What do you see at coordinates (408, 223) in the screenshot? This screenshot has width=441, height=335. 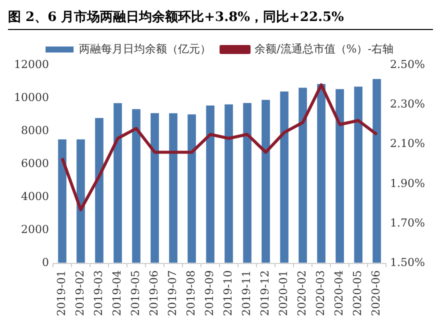 I see `y2-tick-label: 1.70%` at bounding box center [408, 223].